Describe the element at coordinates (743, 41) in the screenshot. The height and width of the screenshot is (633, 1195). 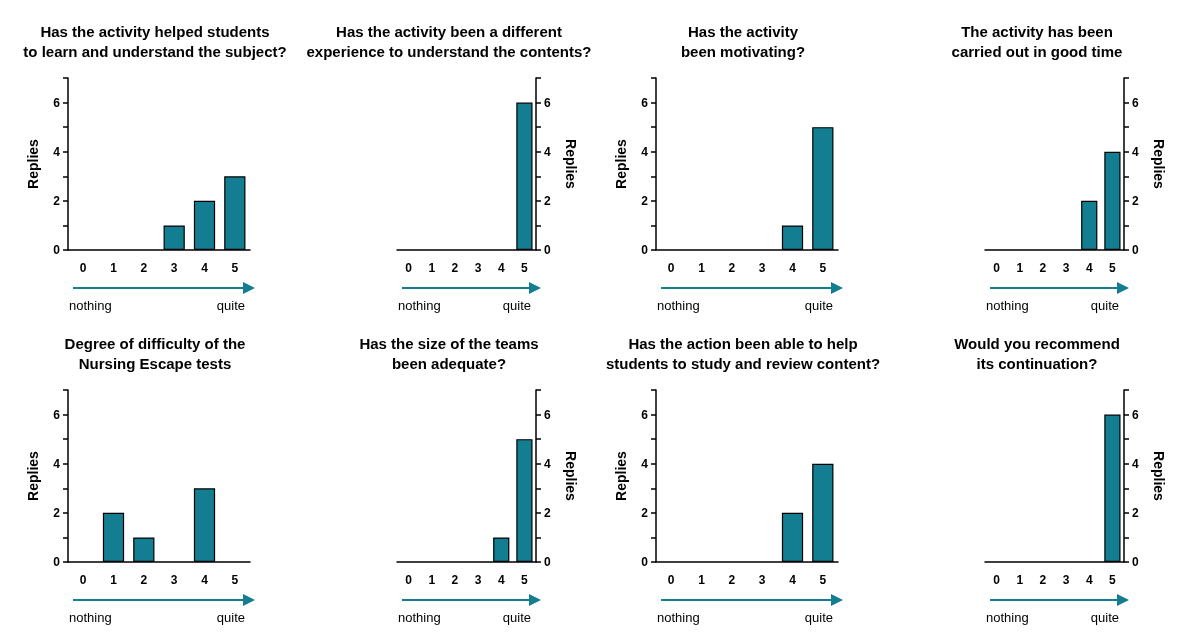
I see `chart-title: Has the activity been motivating?` at that location.